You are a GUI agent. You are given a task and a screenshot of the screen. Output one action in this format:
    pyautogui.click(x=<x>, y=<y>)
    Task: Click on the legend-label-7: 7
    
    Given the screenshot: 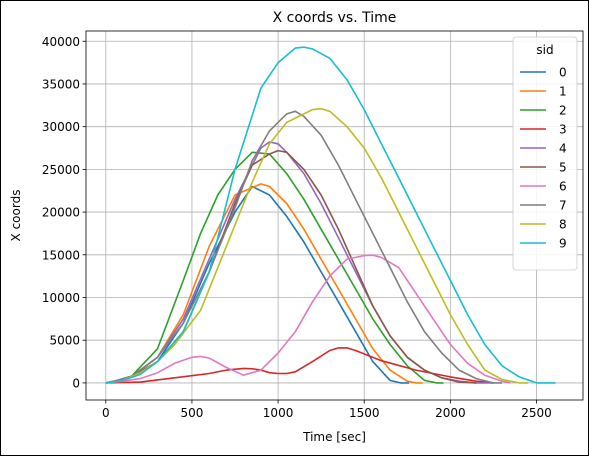 What is the action you would take?
    pyautogui.click(x=563, y=206)
    